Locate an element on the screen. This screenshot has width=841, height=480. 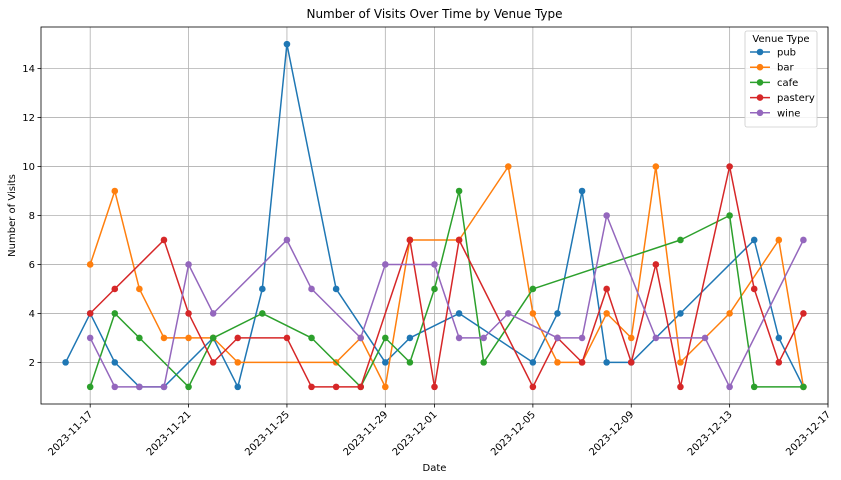
y-tick-label: 10 is located at coordinates (28, 167).